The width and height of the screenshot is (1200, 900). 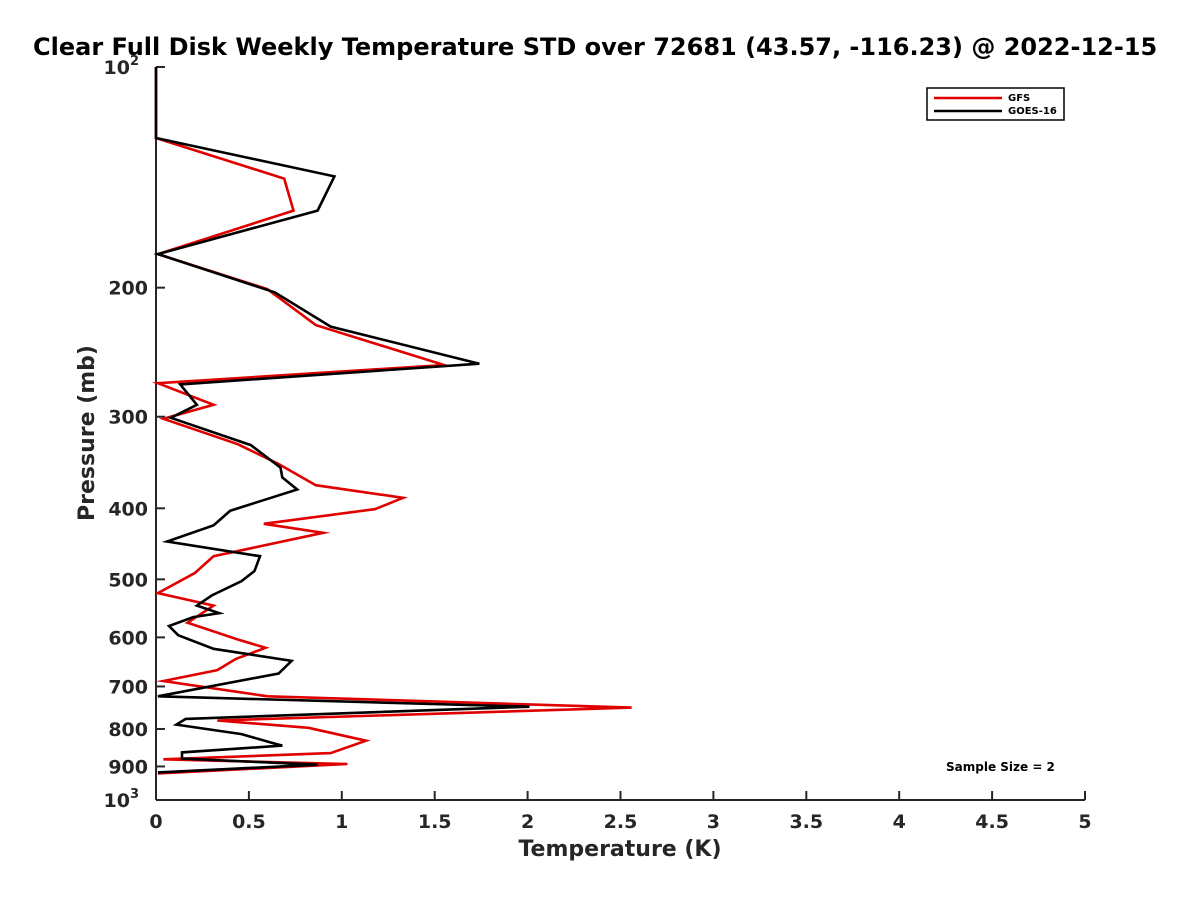 What do you see at coordinates (1019, 98) in the screenshot?
I see `legend-label-gfs: GFS` at bounding box center [1019, 98].